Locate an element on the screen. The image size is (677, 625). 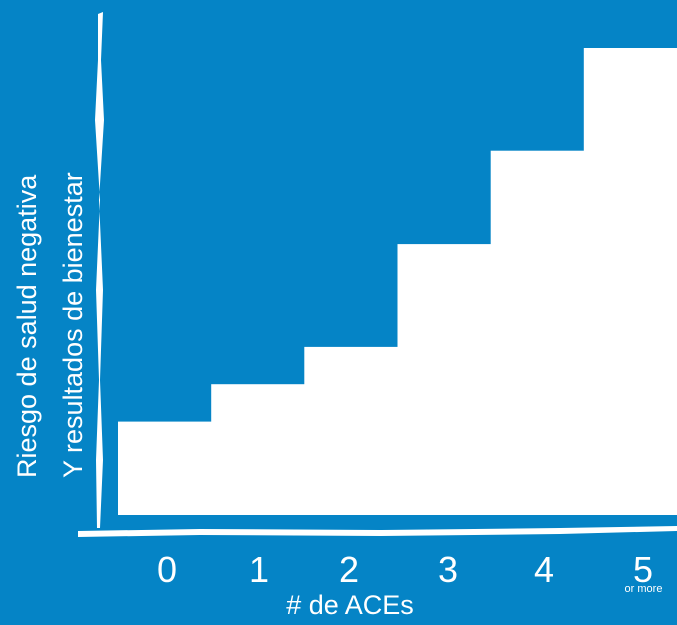
x-tick-label: 3 is located at coordinates (448, 569).